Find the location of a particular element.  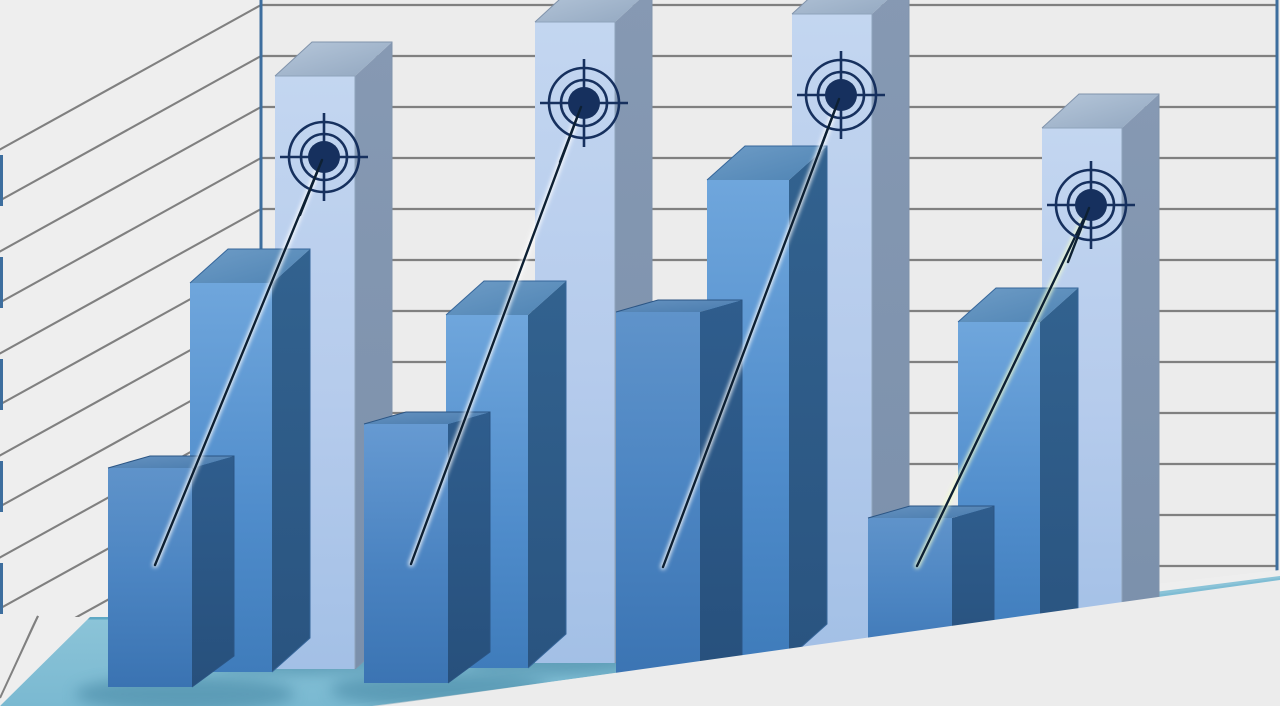

needle-tips is located at coordinates (694, 180).